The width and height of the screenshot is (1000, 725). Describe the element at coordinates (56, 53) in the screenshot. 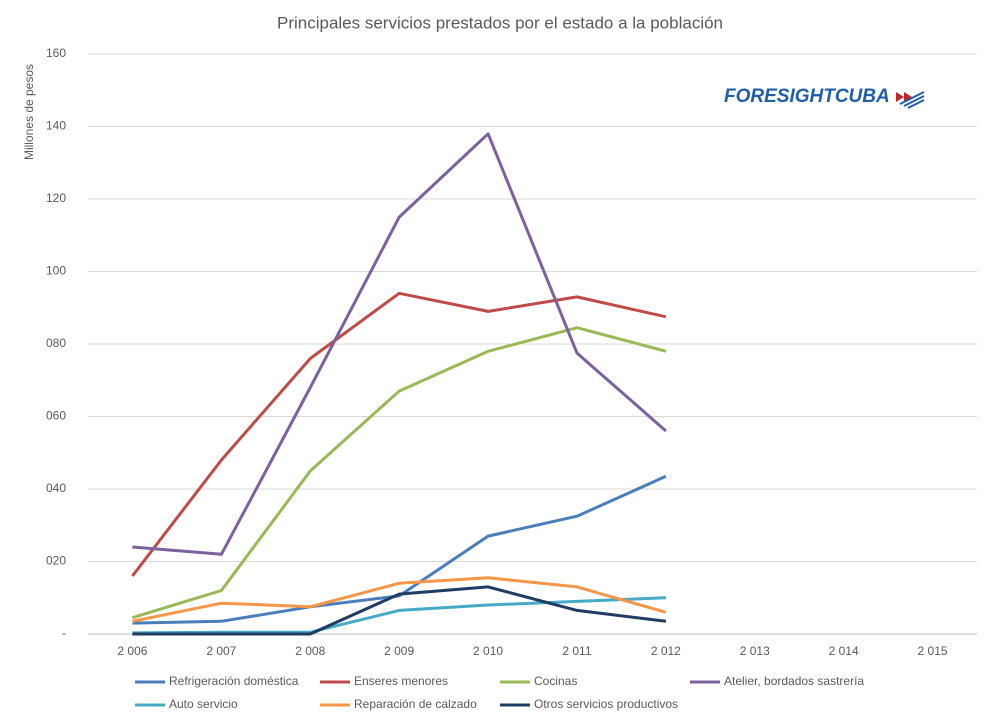

I see `y-tick-label: 160` at that location.